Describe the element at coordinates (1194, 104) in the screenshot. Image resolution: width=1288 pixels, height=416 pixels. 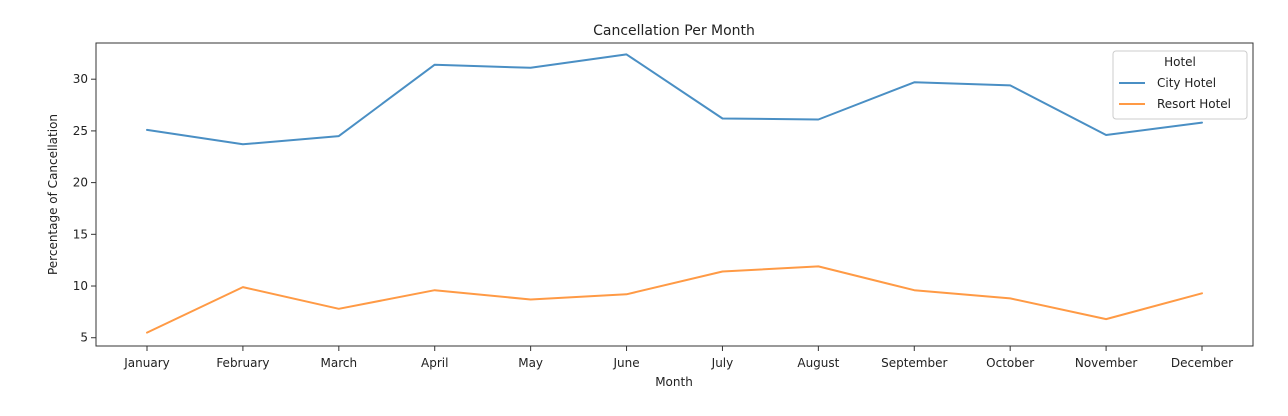
I see `legend-label: Resort Hotel` at that location.